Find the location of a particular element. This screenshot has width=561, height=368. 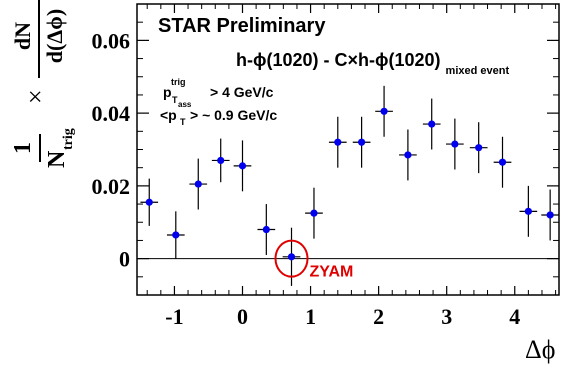

chart-subtitle: h-ϕ(1020) - C×h-ϕ(1020) mixed event is located at coordinates (372, 63).